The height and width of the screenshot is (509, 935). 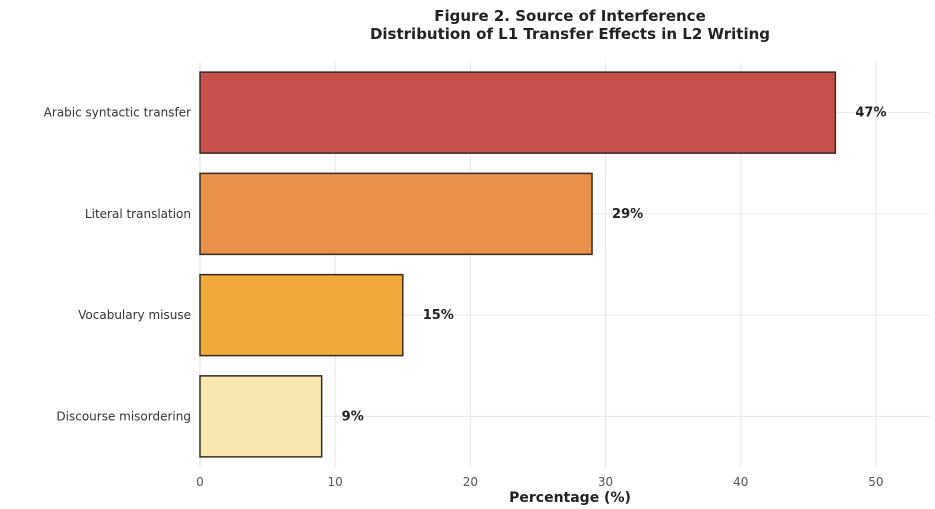 I want to click on category-label: Vocabulary misuse, so click(x=134, y=315).